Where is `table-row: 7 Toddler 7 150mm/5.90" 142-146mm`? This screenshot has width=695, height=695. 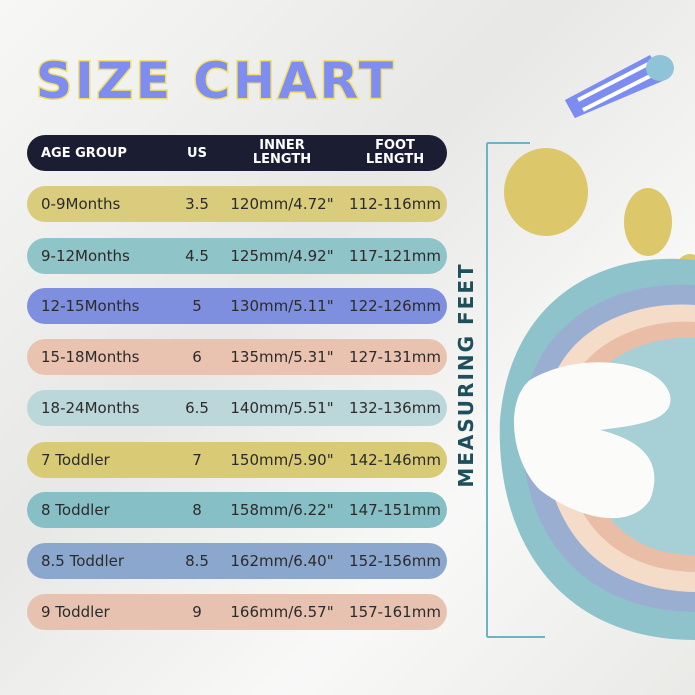
table-row: 7 Toddler 7 150mm/5.90" 142-146mm is located at coordinates (237, 460).